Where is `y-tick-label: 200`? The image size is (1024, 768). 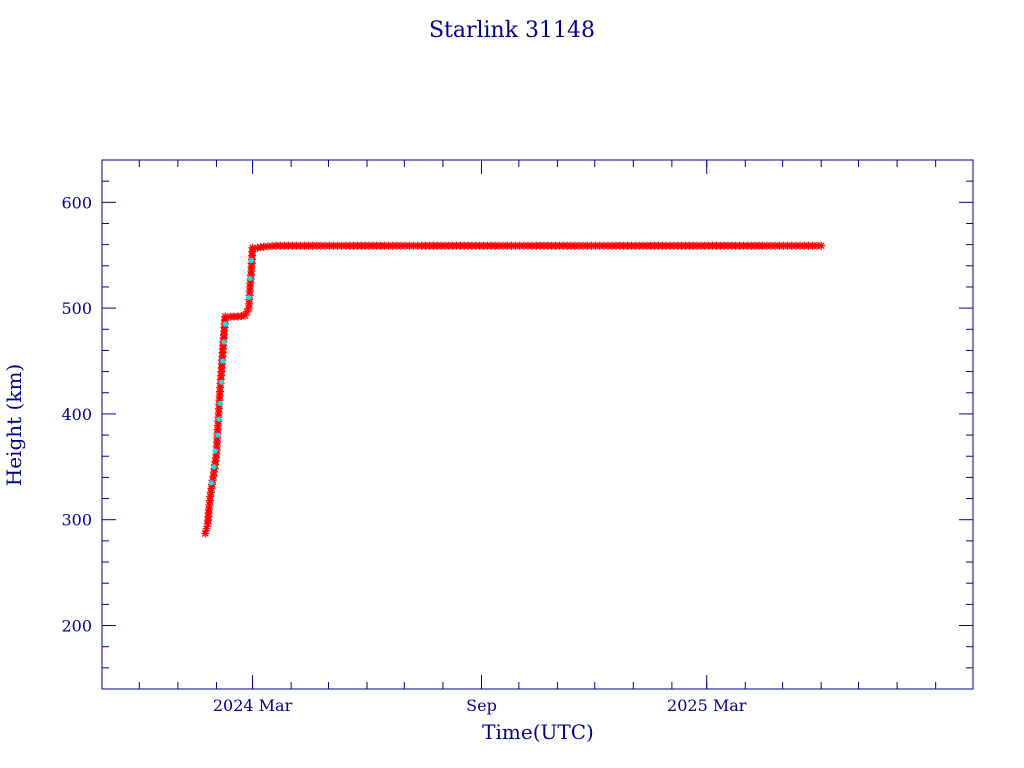 y-tick-label: 200 is located at coordinates (76, 626).